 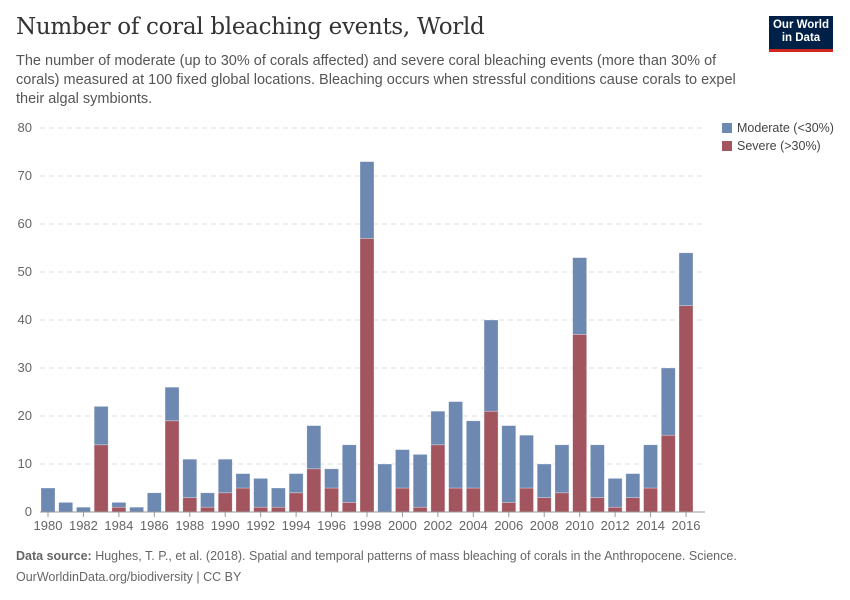 I want to click on x-tick-label: 2014, so click(x=650, y=525).